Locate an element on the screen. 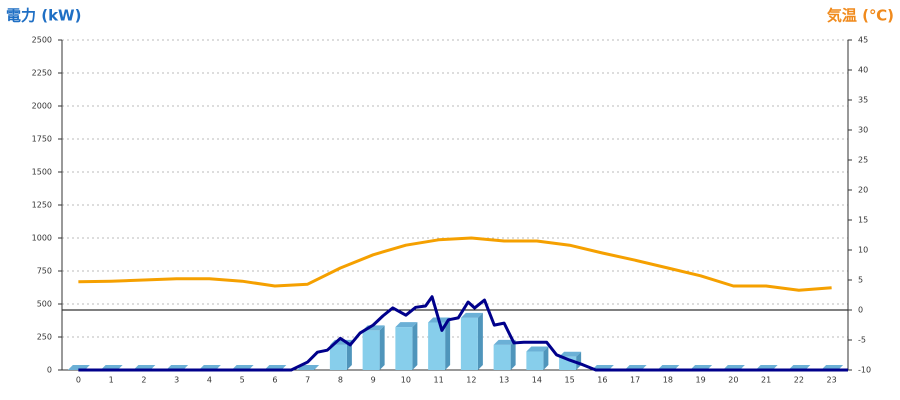 The width and height of the screenshot is (900, 400). x-tick-label: 17 is located at coordinates (635, 380).